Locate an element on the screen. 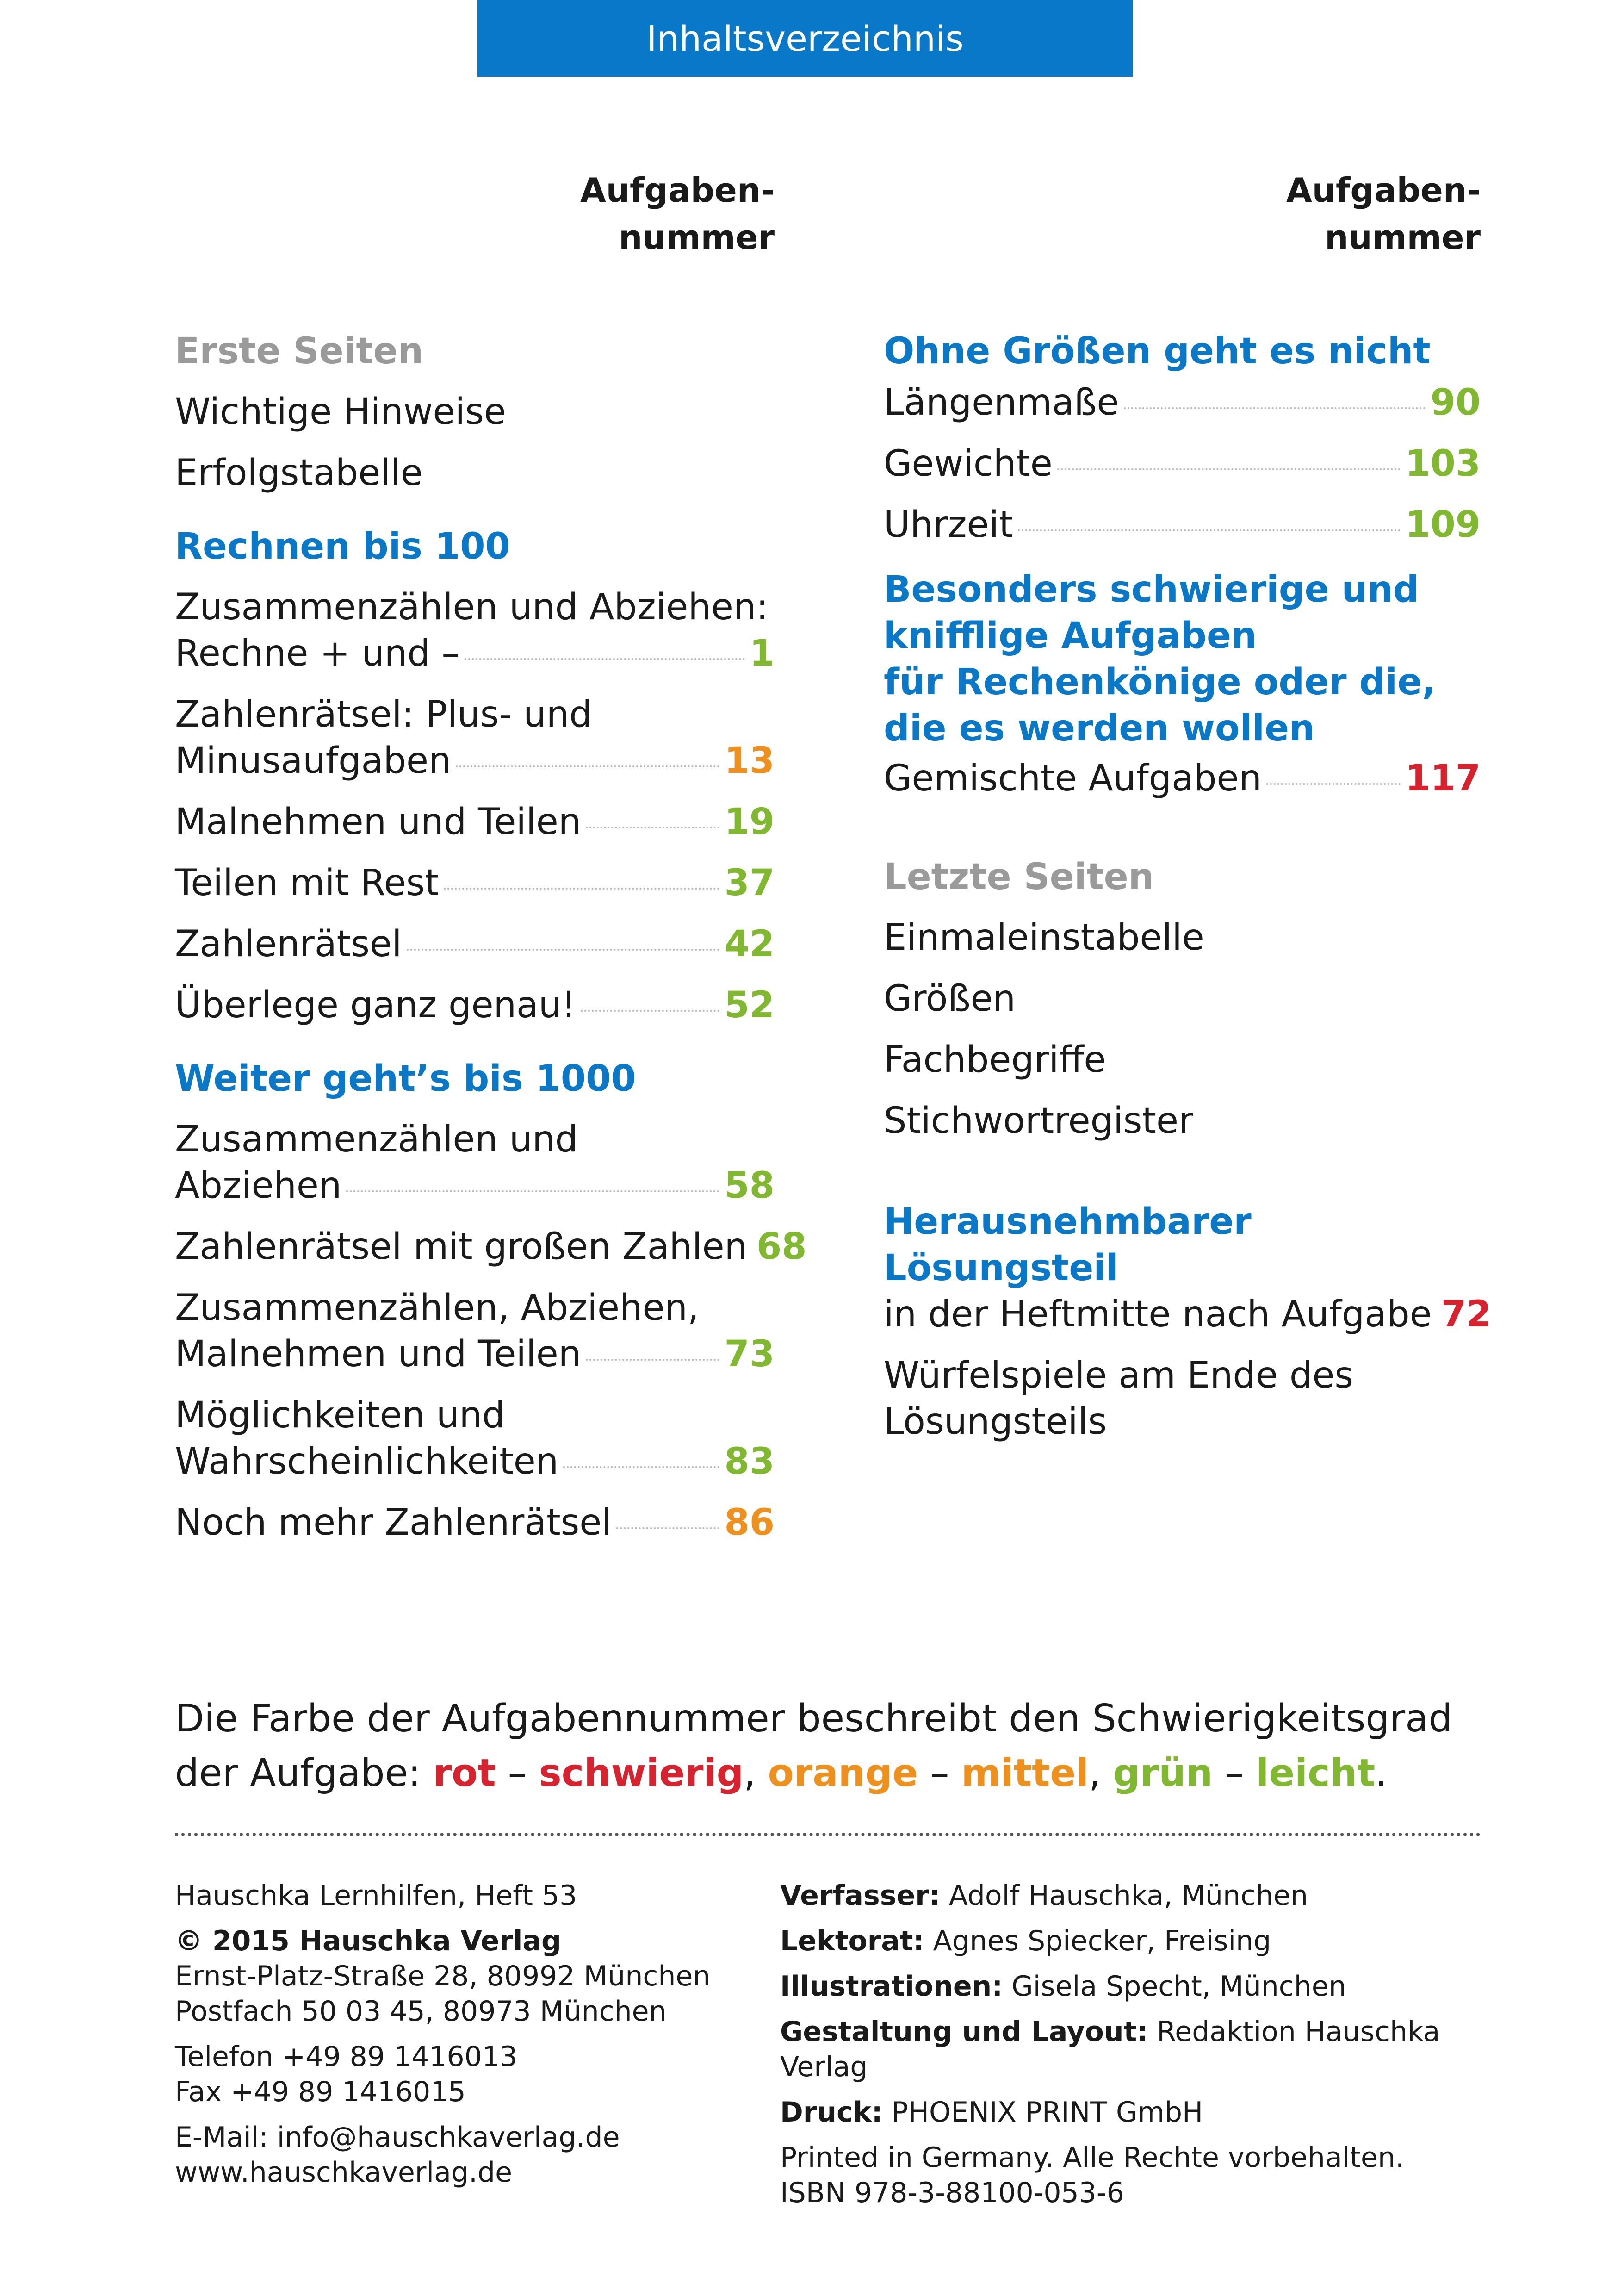  toc-item-fachbegriffe: Fachbegriffe is located at coordinates (995, 1060).